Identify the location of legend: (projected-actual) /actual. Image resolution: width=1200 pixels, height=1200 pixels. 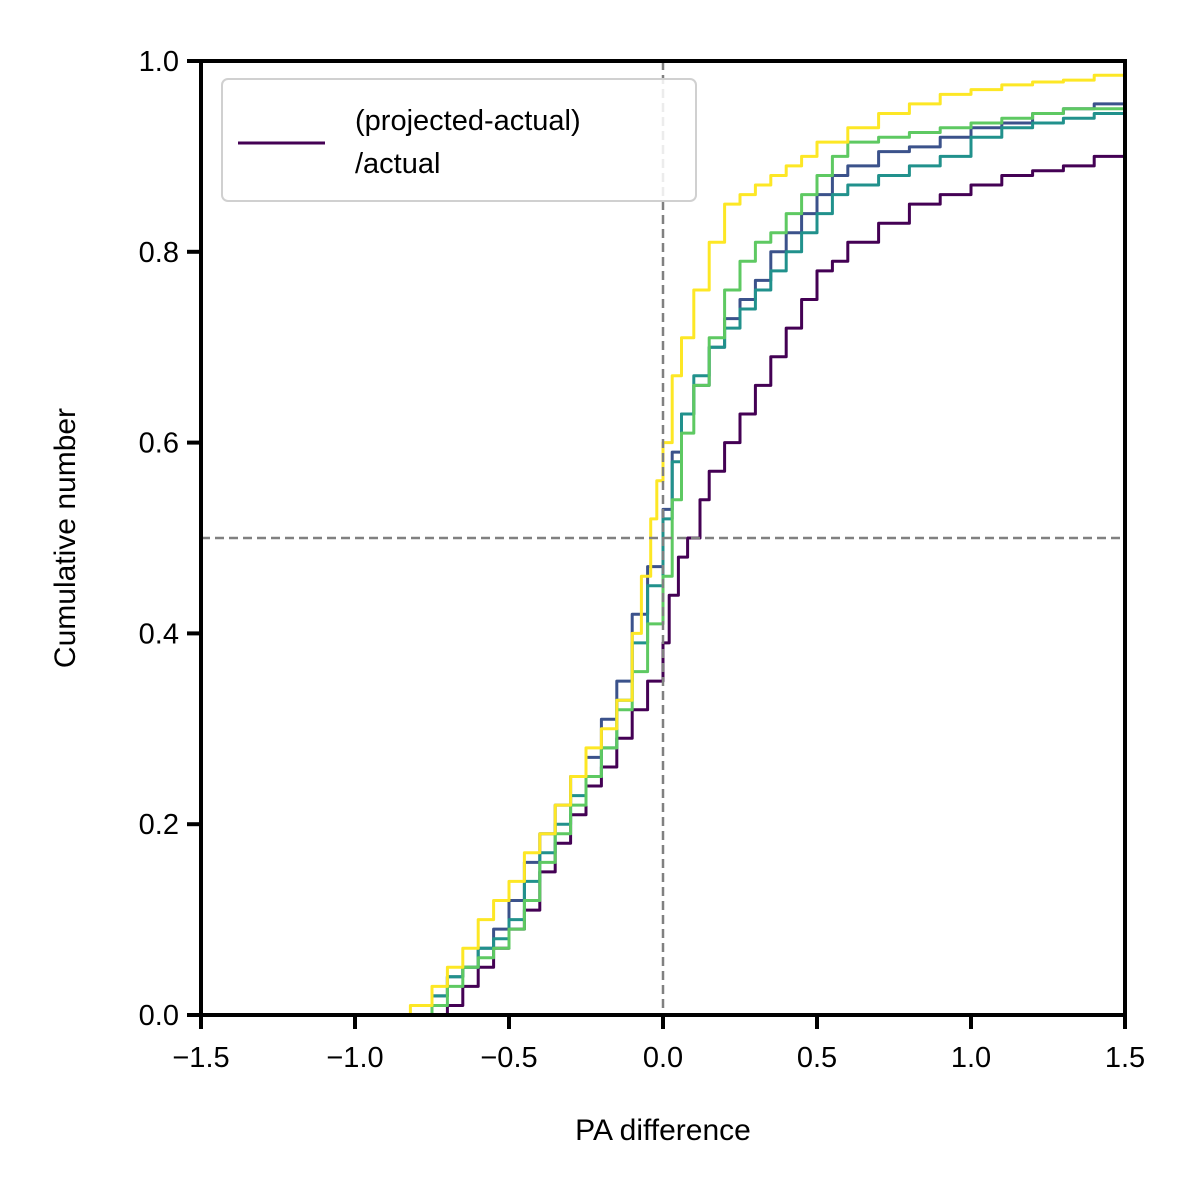
(459, 140).